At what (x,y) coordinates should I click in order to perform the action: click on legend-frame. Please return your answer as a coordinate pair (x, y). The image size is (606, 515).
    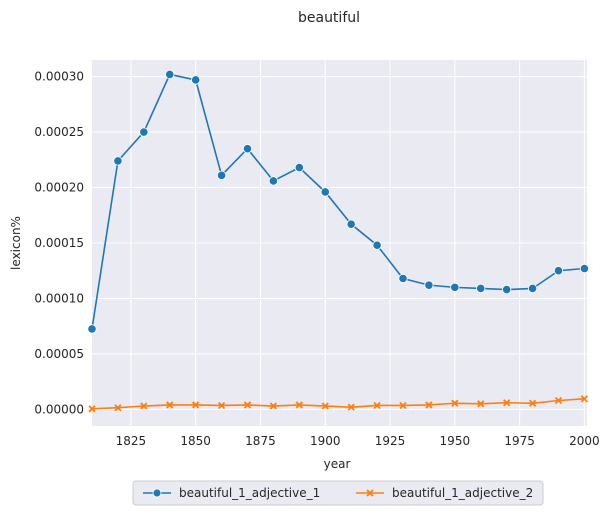
    Looking at the image, I should click on (338, 493).